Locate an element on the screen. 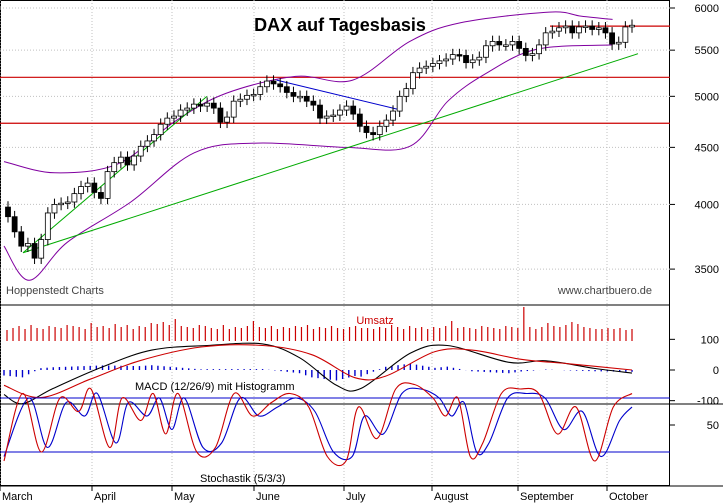 This screenshot has width=723, height=503. y-tick-label: 50 is located at coordinates (713, 426).